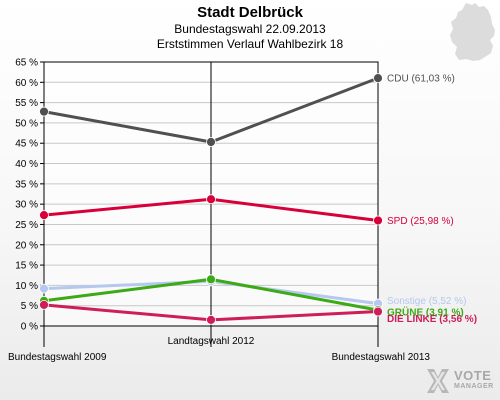 The height and width of the screenshot is (400, 500). I want to click on y-tick-label: 10 %, so click(26, 286).